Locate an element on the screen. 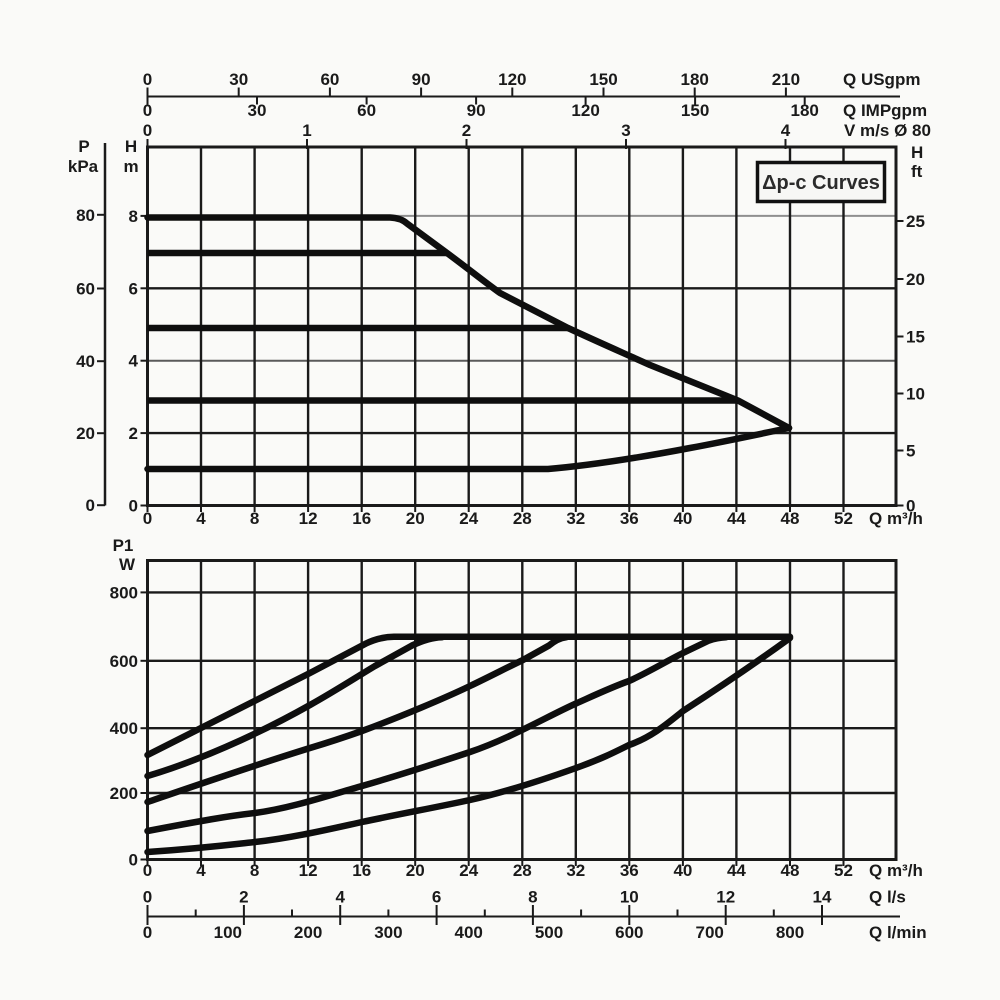 The width and height of the screenshot is (1000, 1000). svg-text: V m/s Ø 80 is located at coordinates (887, 130).